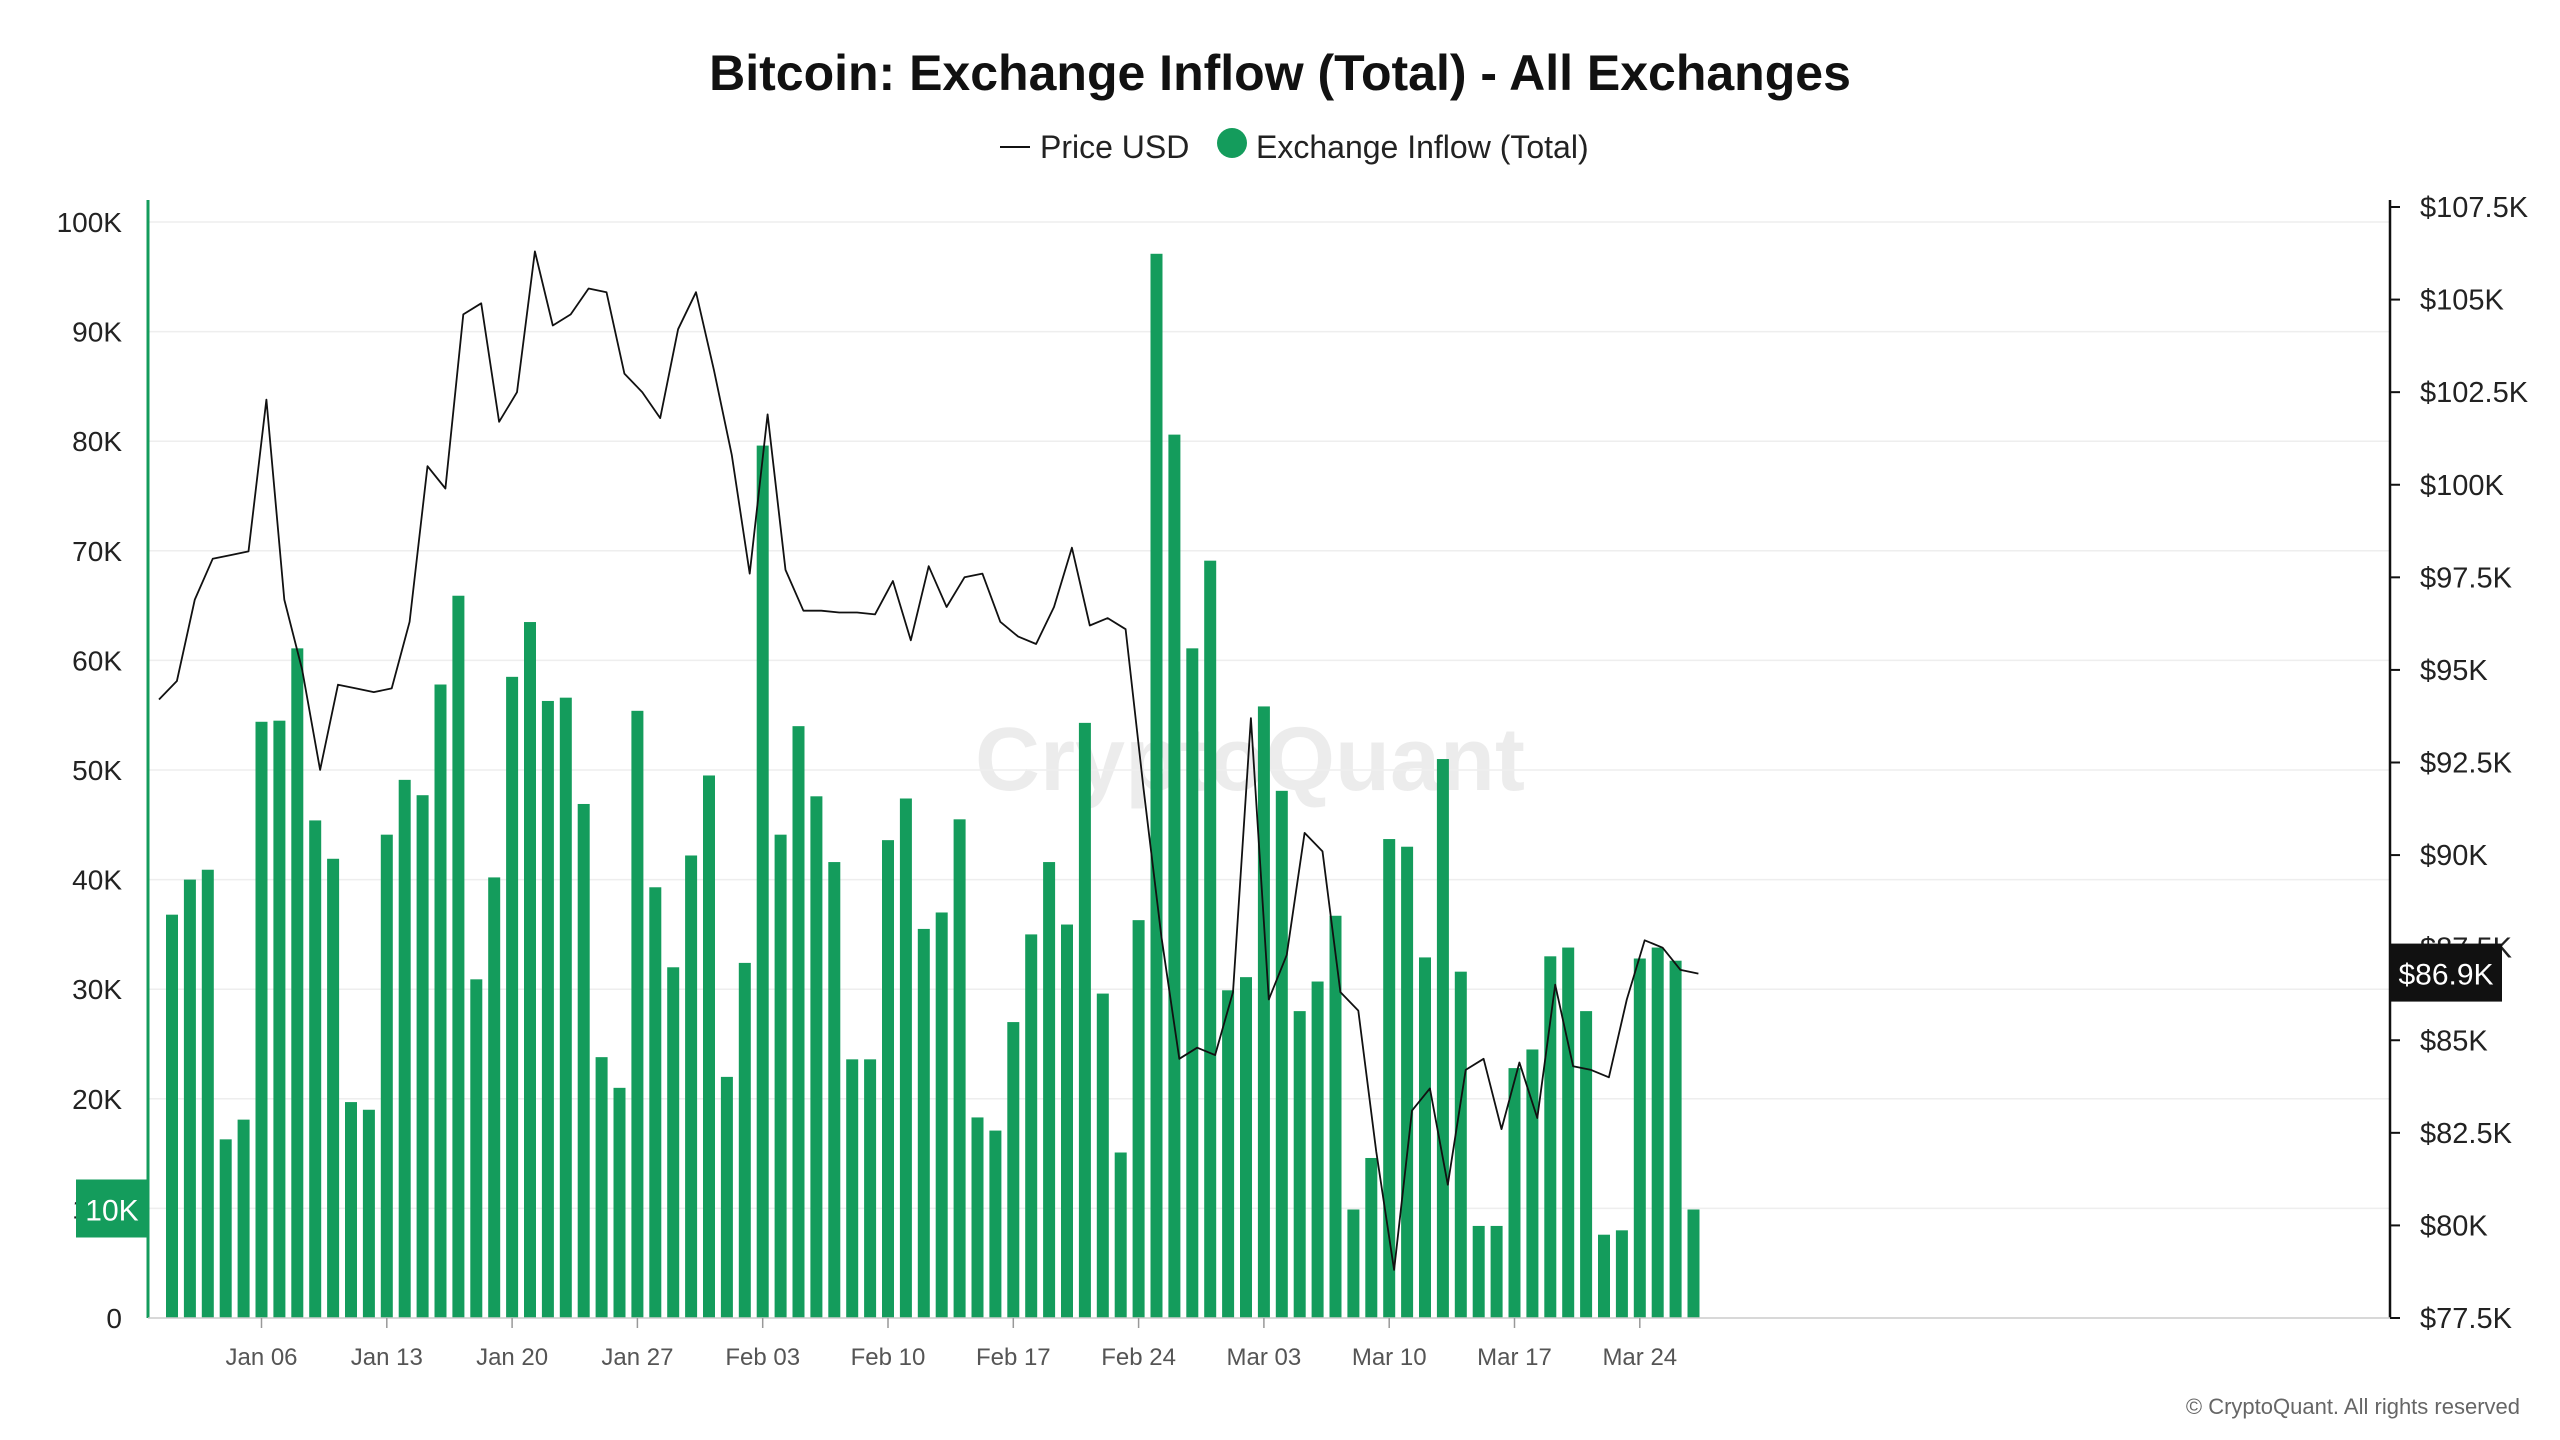 The height and width of the screenshot is (1440, 2560). I want to click on right-tick-label: $80K, so click(2454, 1226).